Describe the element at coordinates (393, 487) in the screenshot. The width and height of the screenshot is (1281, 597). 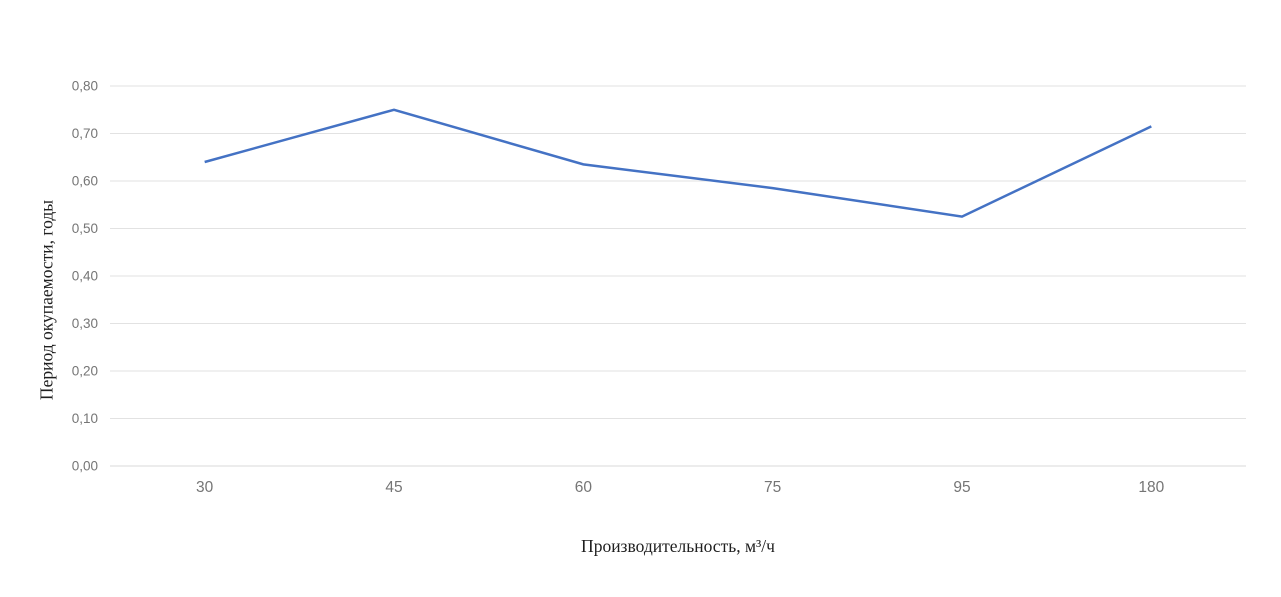
I see `x-tick-label: 45` at that location.